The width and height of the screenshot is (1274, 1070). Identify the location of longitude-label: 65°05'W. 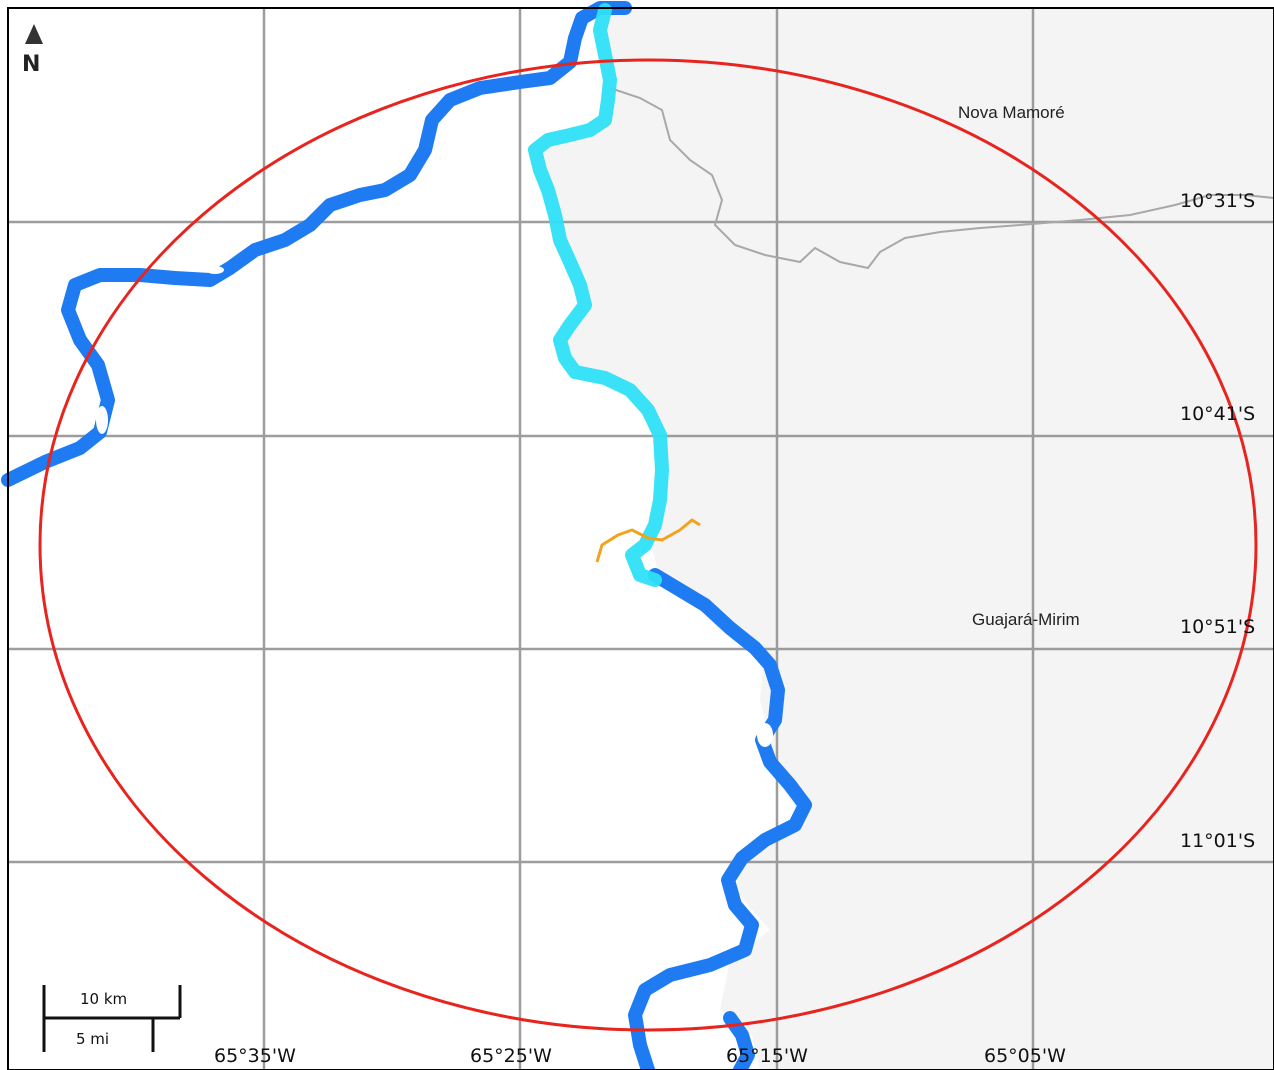
(1025, 1056).